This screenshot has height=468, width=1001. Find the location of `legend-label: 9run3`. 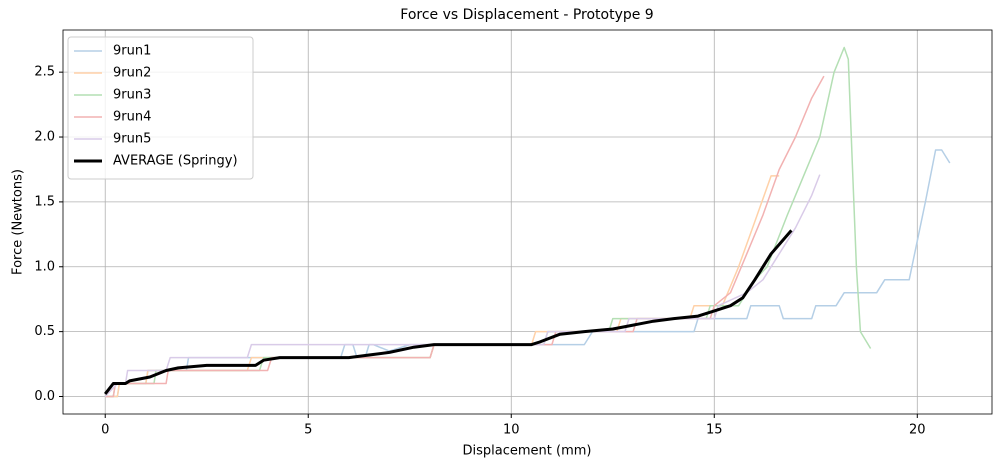

legend-label: 9run3 is located at coordinates (132, 95).